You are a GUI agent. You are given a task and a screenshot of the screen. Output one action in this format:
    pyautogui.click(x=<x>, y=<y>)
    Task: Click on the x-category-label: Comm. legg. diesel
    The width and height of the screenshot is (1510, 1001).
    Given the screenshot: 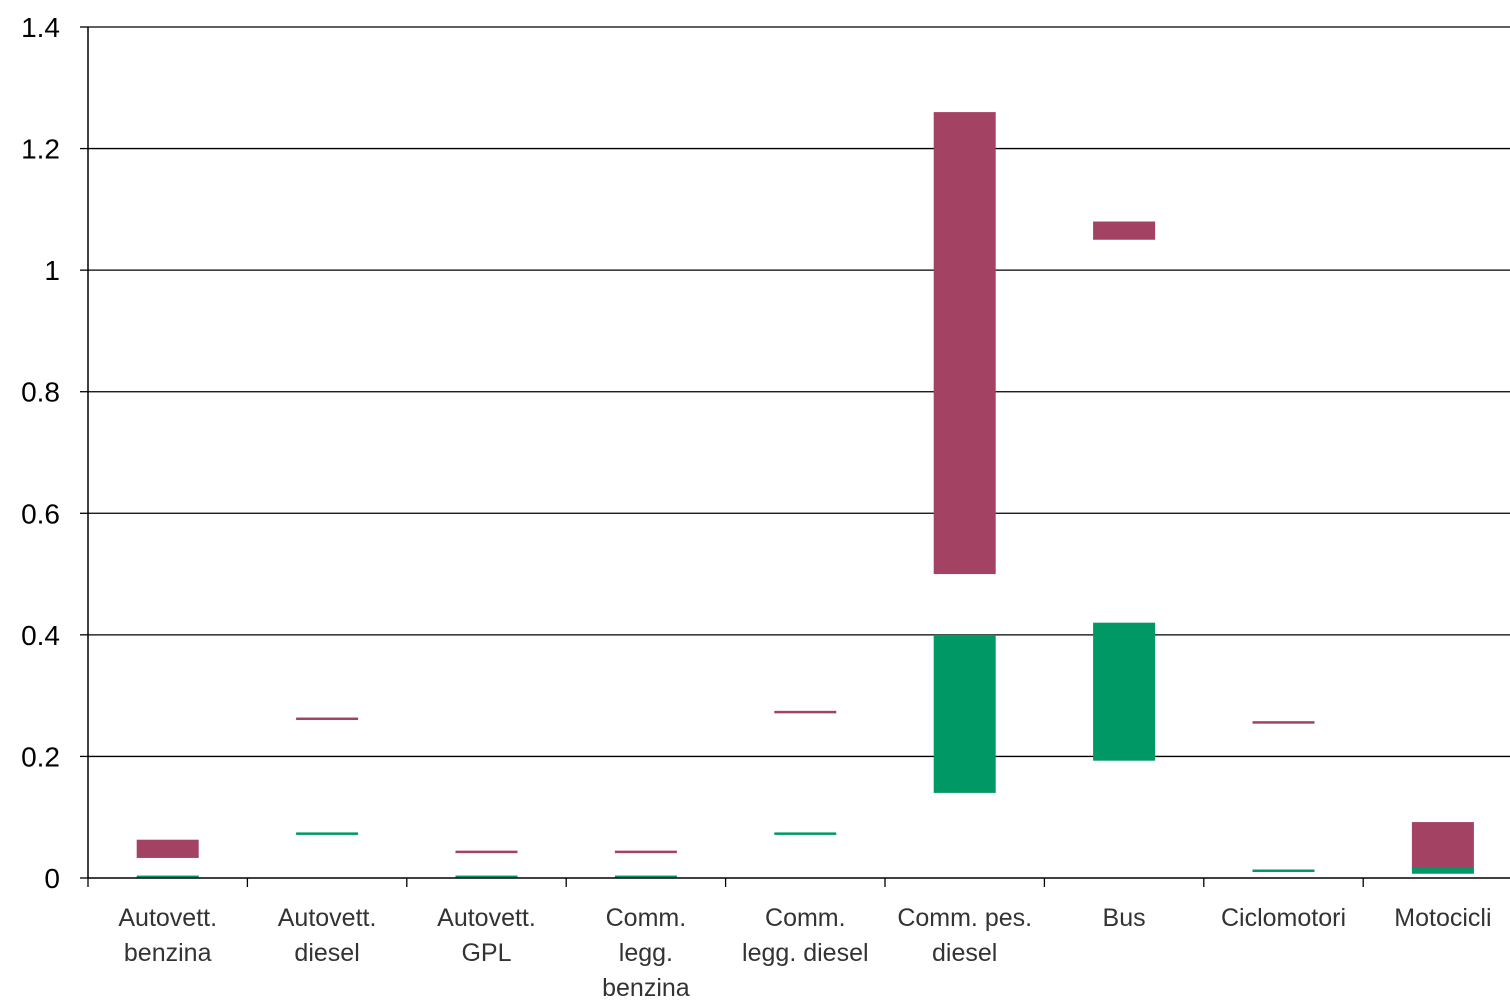 What is the action you would take?
    pyautogui.click(x=805, y=935)
    